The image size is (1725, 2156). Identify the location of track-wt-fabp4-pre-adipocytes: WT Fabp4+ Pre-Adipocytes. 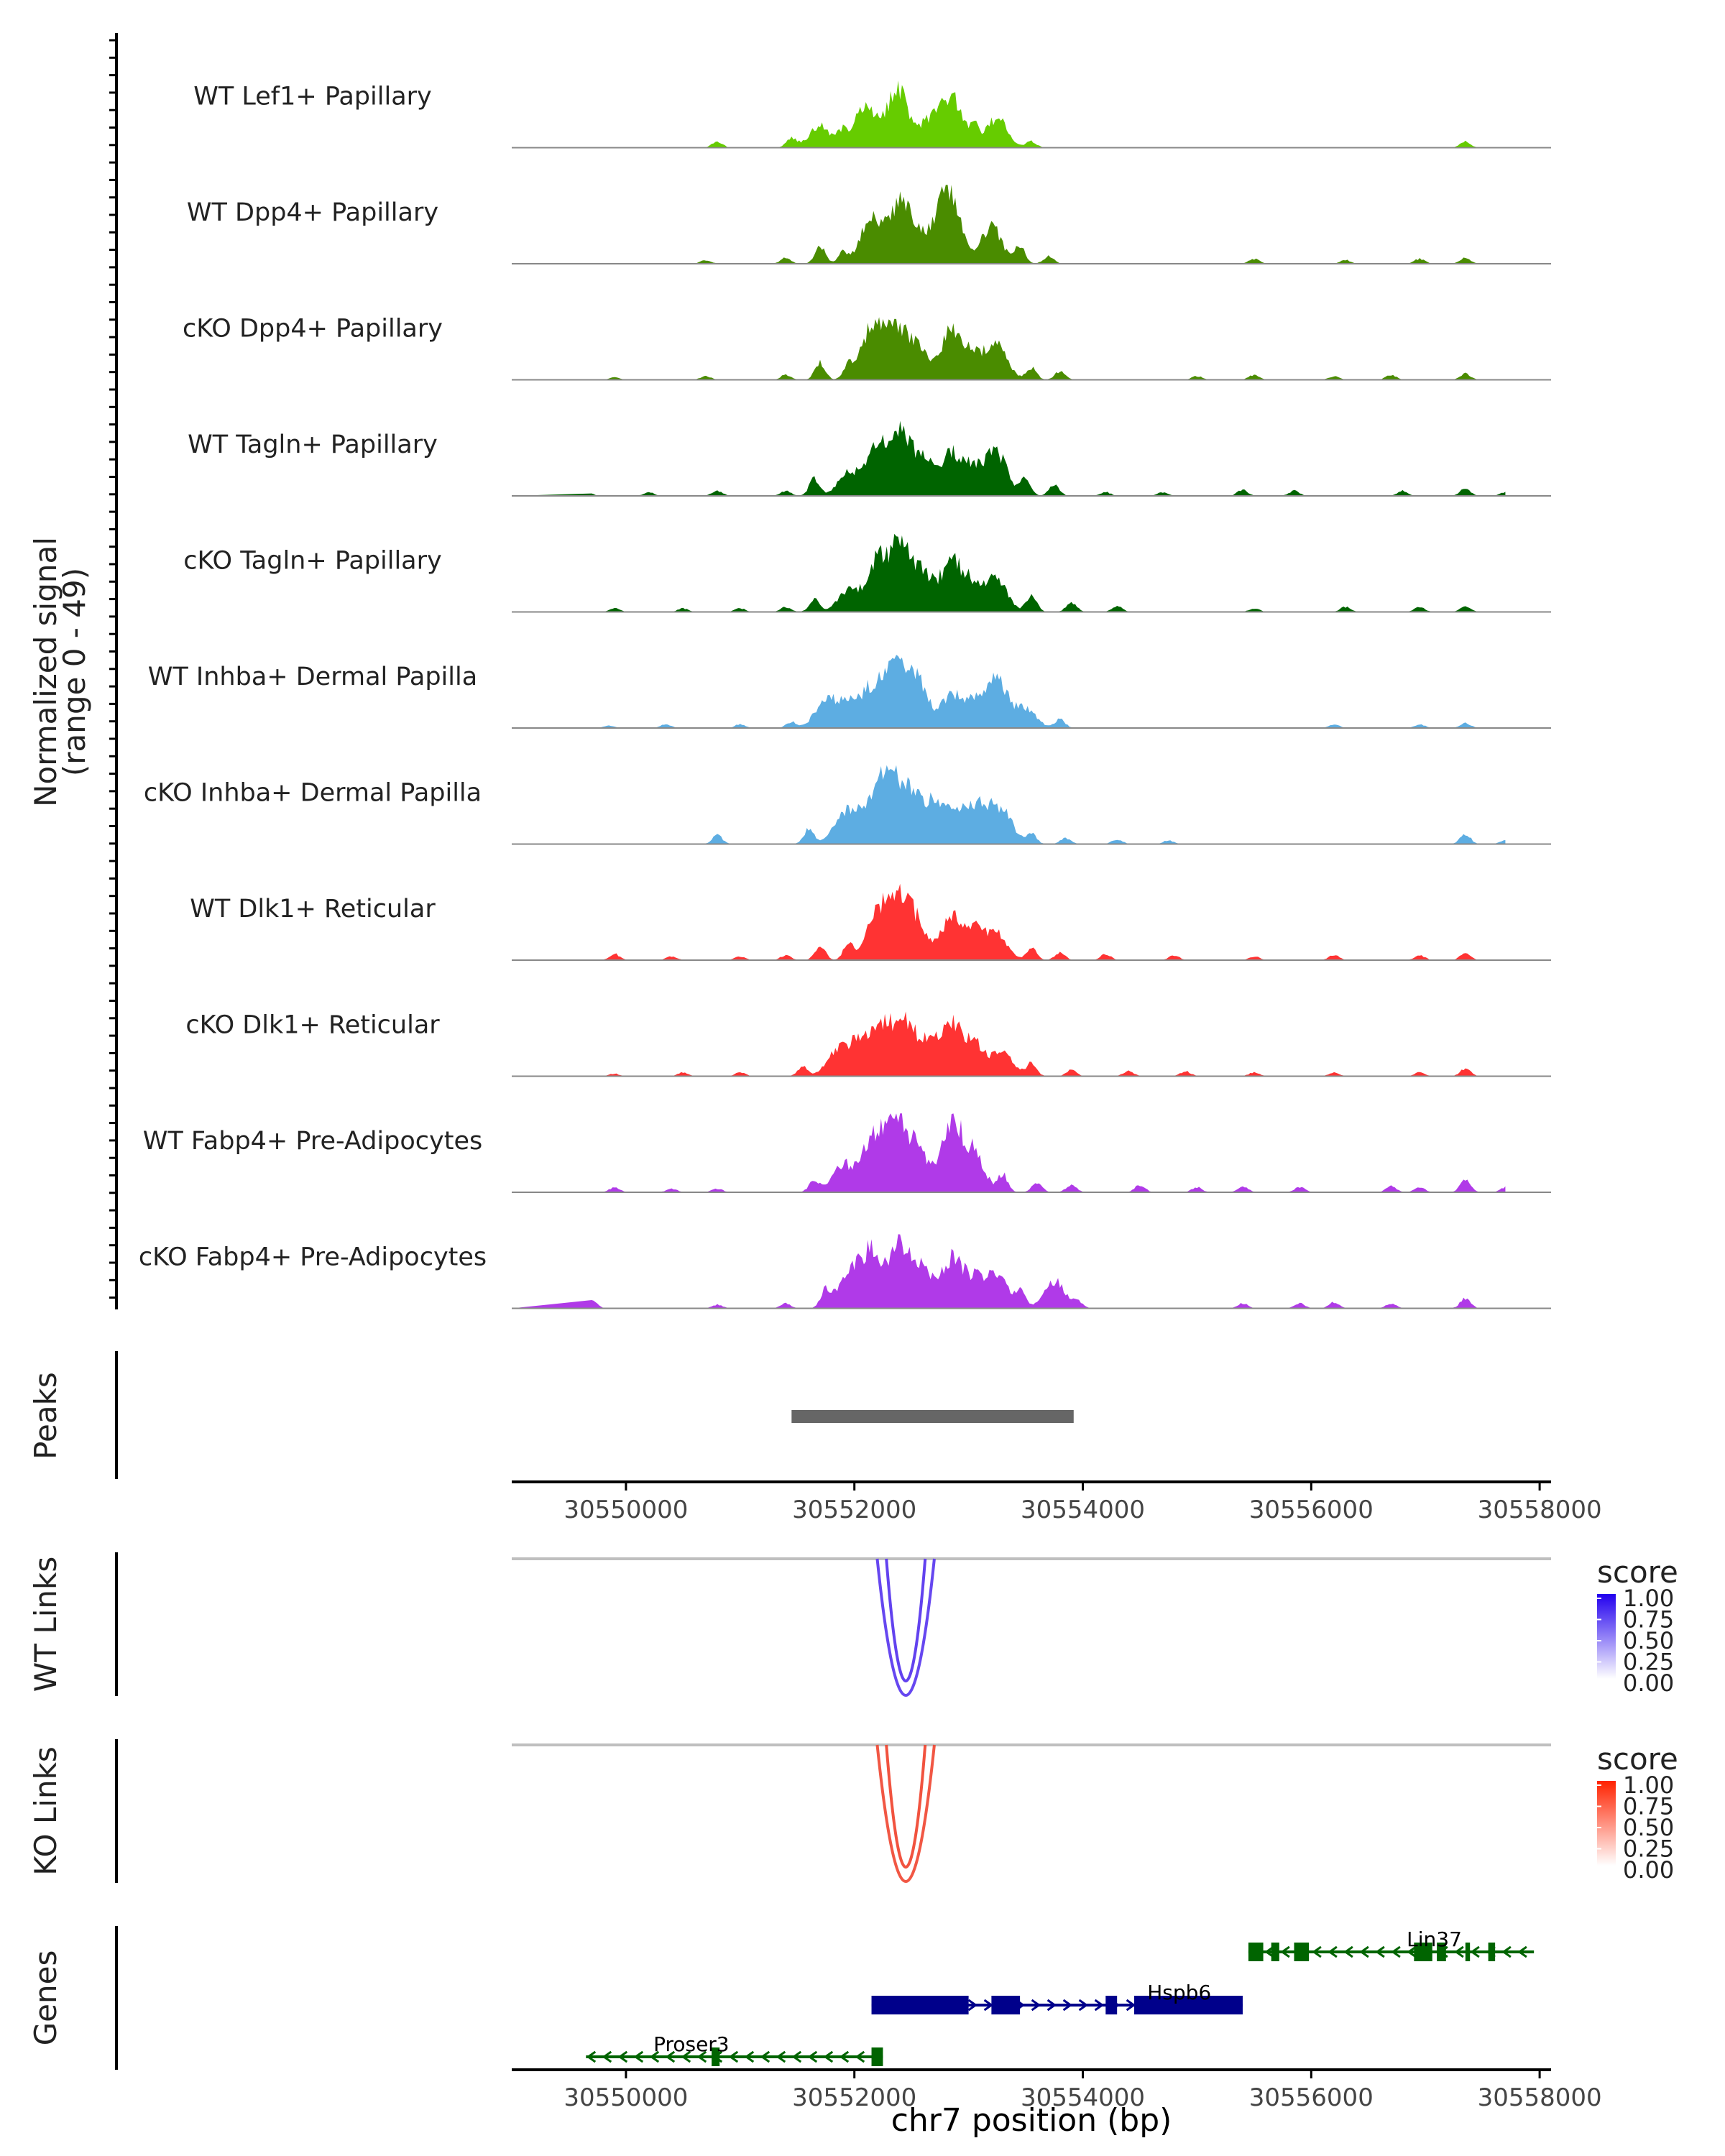
(847, 1153).